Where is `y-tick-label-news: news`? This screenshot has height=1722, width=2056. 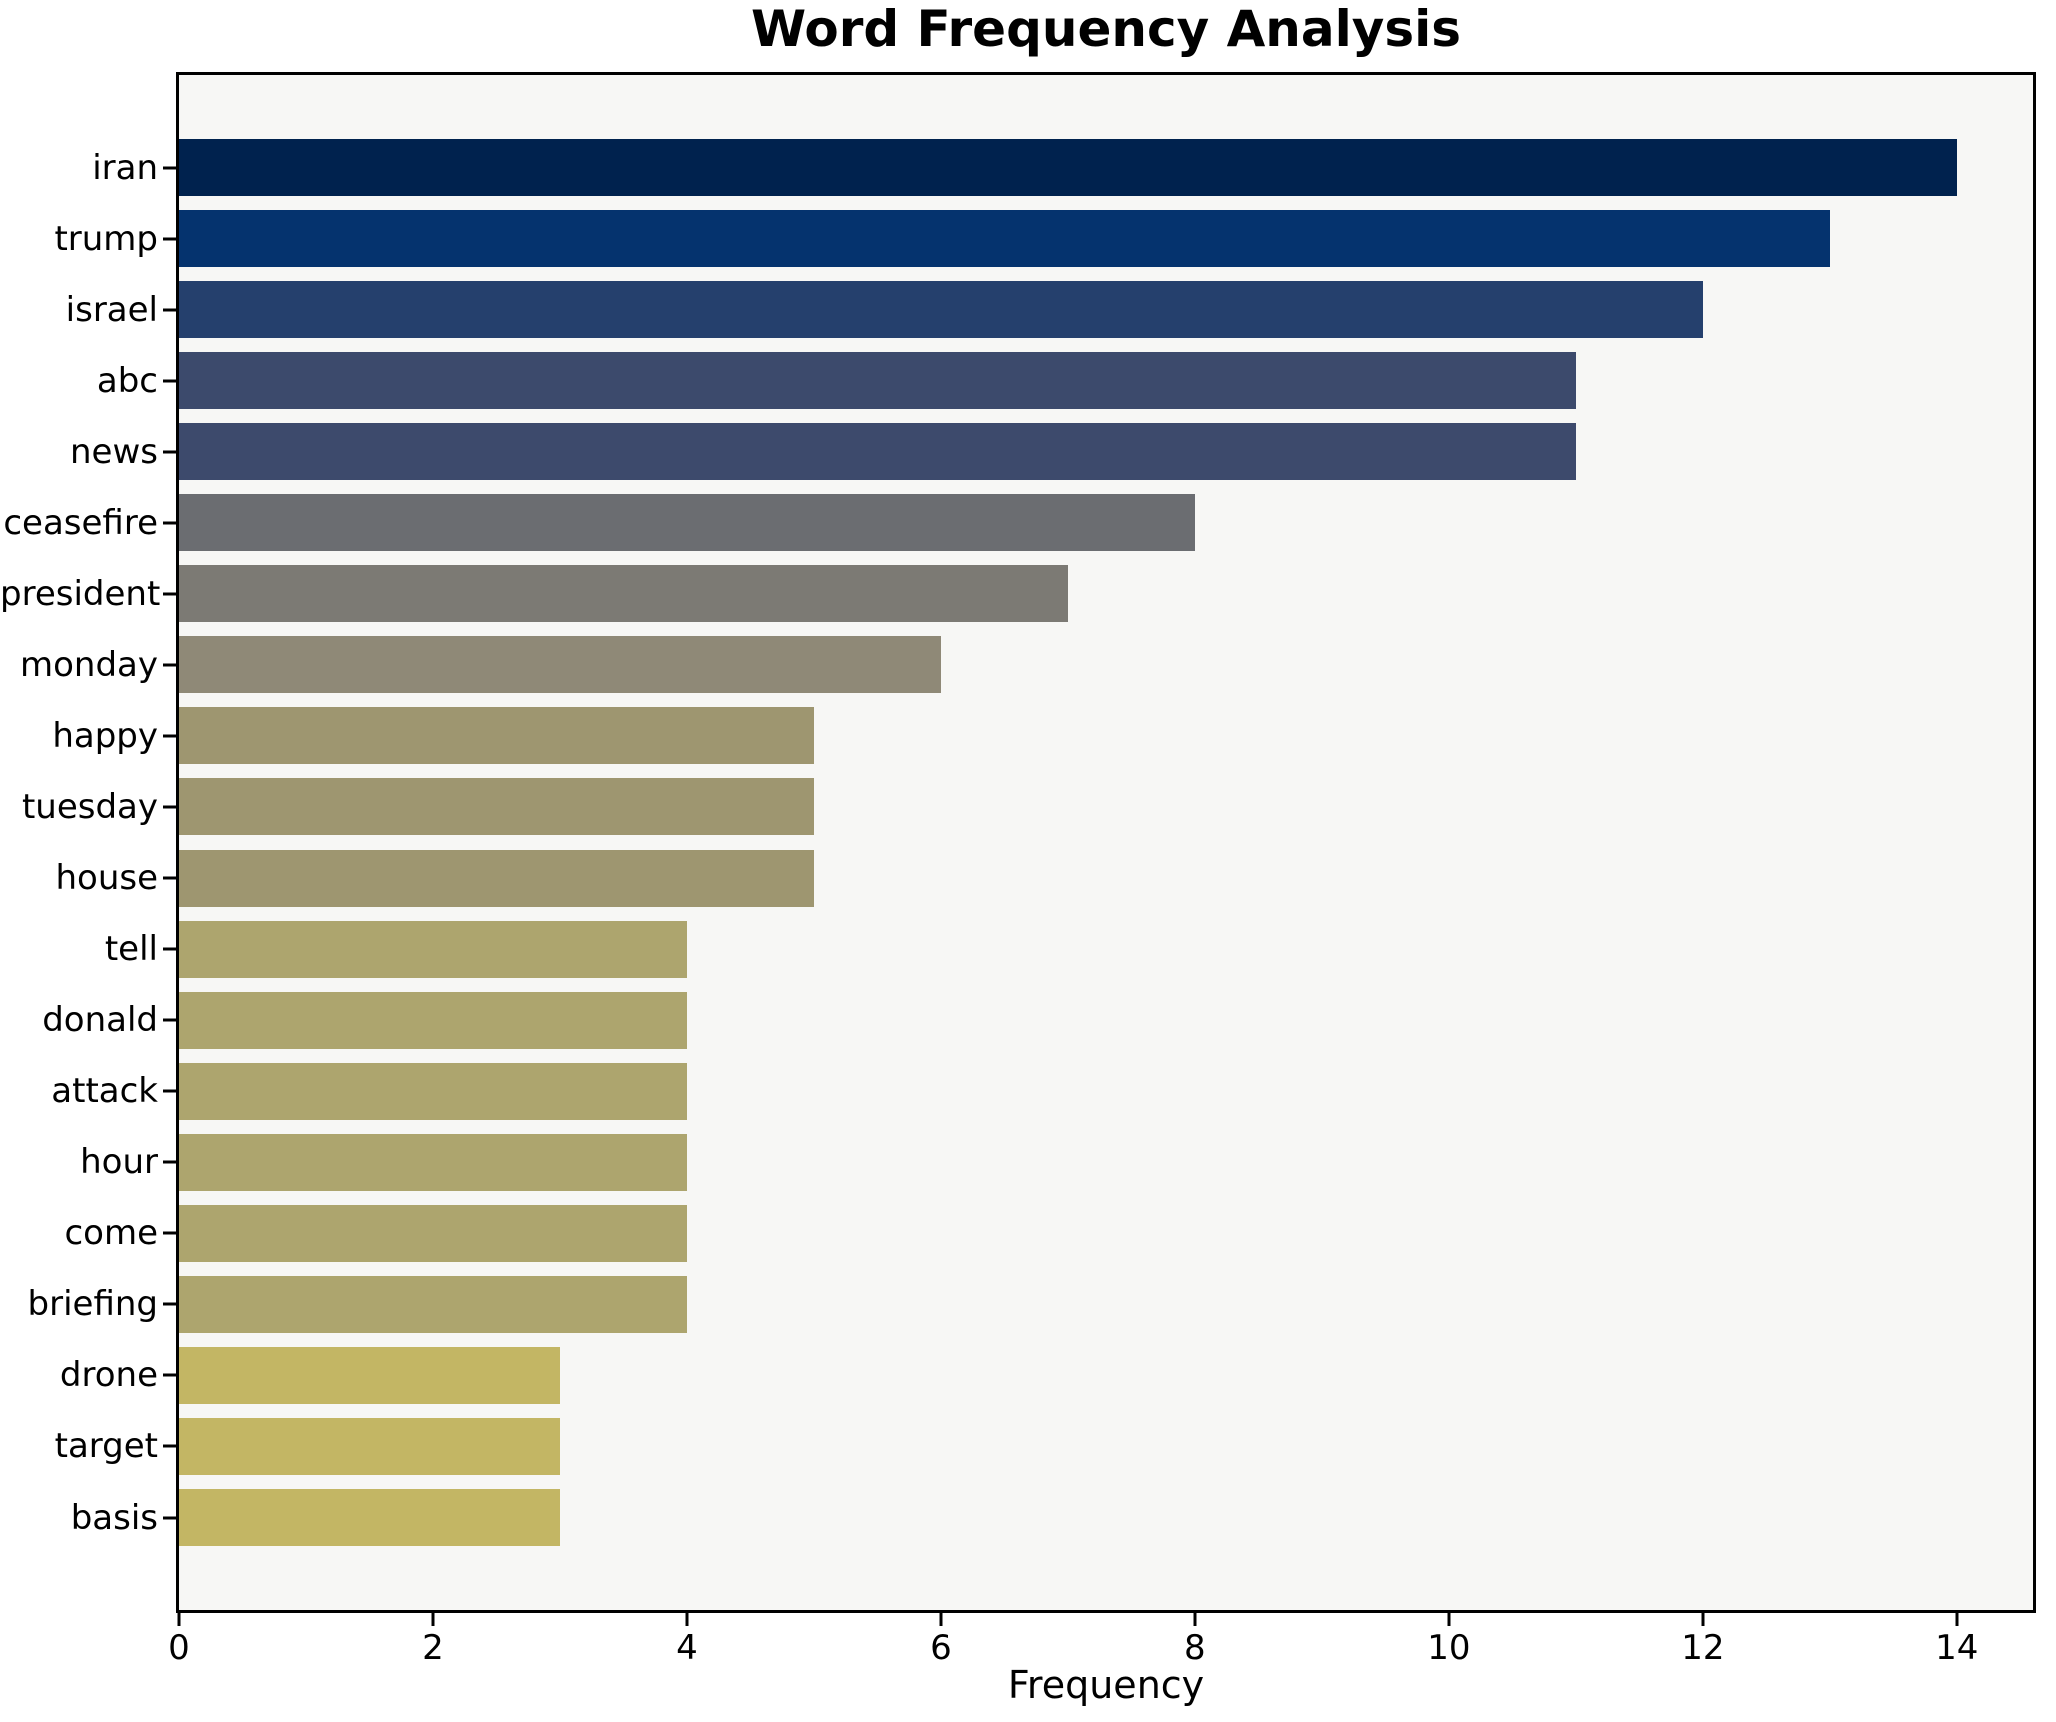 y-tick-label-news: news is located at coordinates (114, 451).